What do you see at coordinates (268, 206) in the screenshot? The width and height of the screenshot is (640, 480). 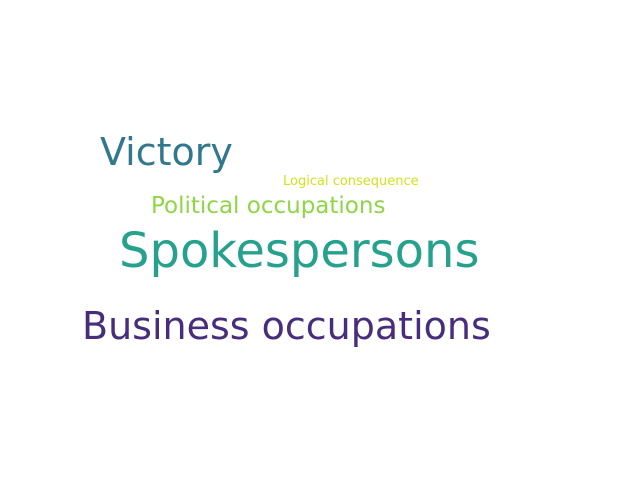 I see `word-political-occupations: Political occupations` at bounding box center [268, 206].